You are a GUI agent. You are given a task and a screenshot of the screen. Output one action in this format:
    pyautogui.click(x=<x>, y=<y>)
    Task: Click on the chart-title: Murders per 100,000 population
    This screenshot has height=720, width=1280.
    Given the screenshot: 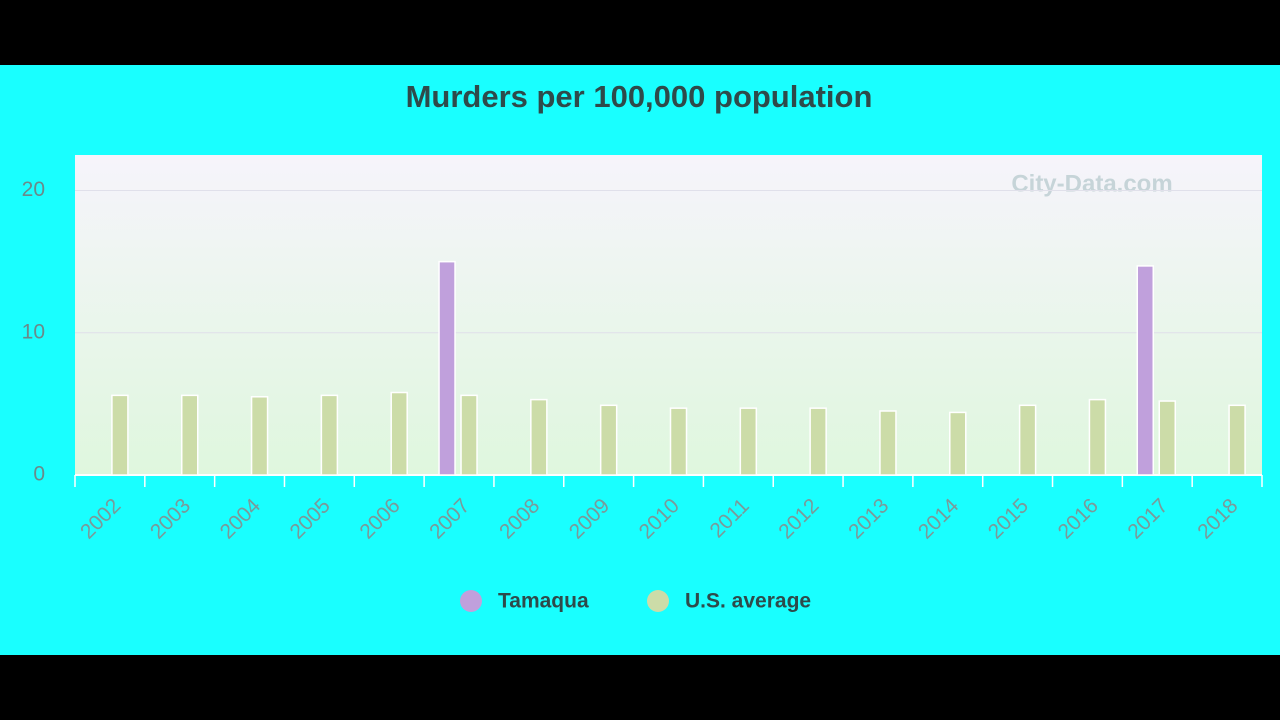 What is the action you would take?
    pyautogui.click(x=639, y=96)
    